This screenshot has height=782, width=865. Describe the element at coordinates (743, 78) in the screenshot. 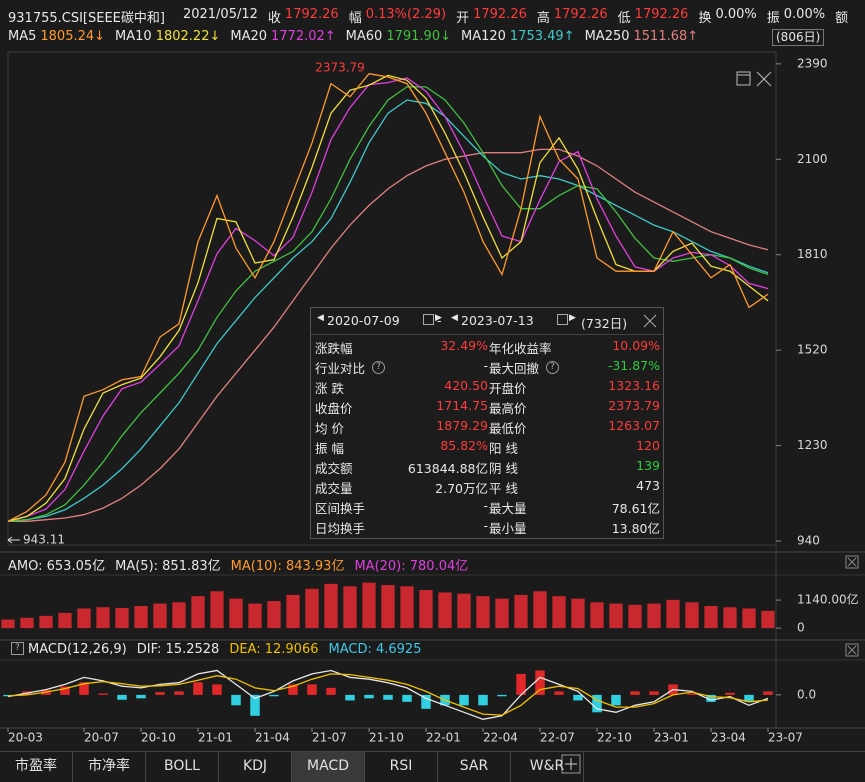

I see `restore-icon` at that location.